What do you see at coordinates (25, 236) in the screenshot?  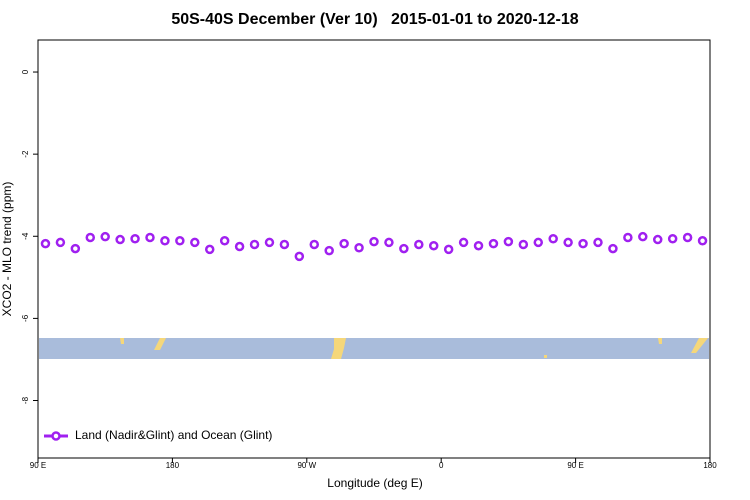 I see `y-tick-label: -4` at bounding box center [25, 236].